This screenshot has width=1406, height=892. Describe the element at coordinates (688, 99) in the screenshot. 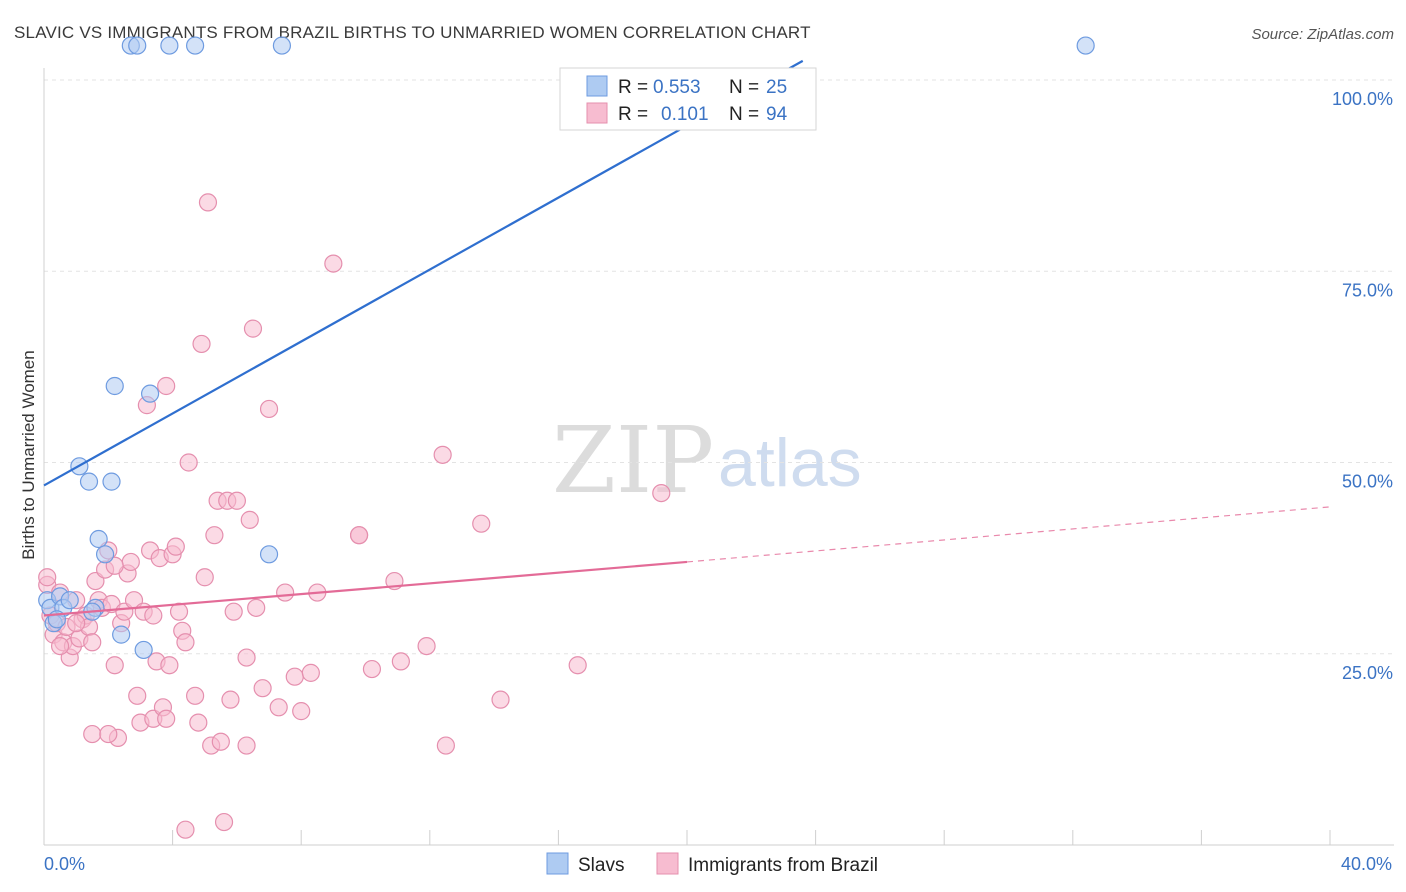

I see `correlation-legend: R = 0.553 N = 25 R = 0.101 N = 94` at that location.